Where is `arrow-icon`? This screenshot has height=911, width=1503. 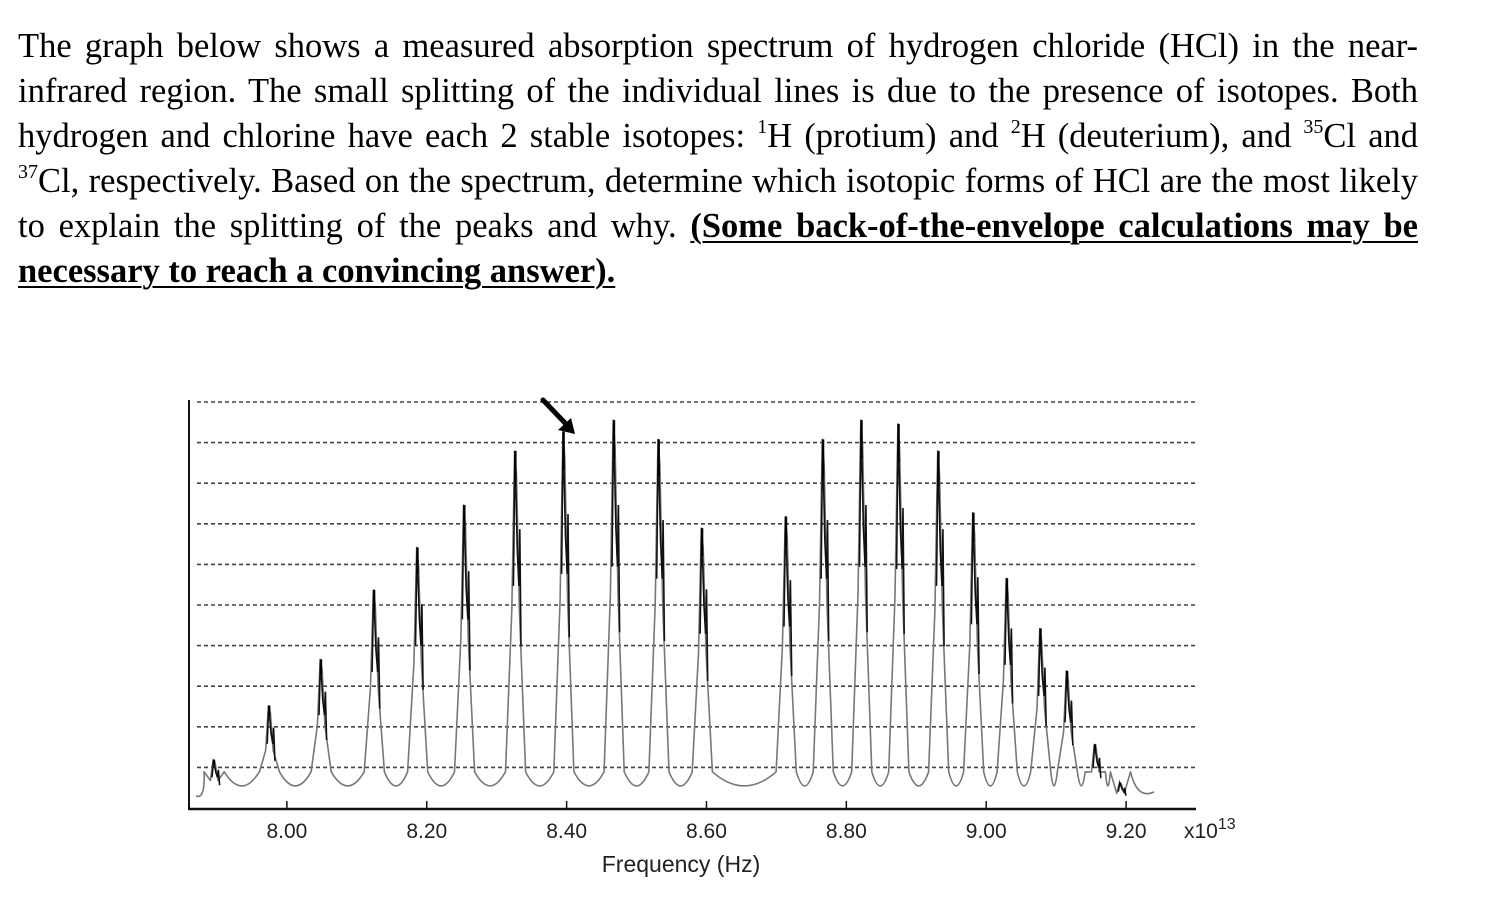 arrow-icon is located at coordinates (557, 415).